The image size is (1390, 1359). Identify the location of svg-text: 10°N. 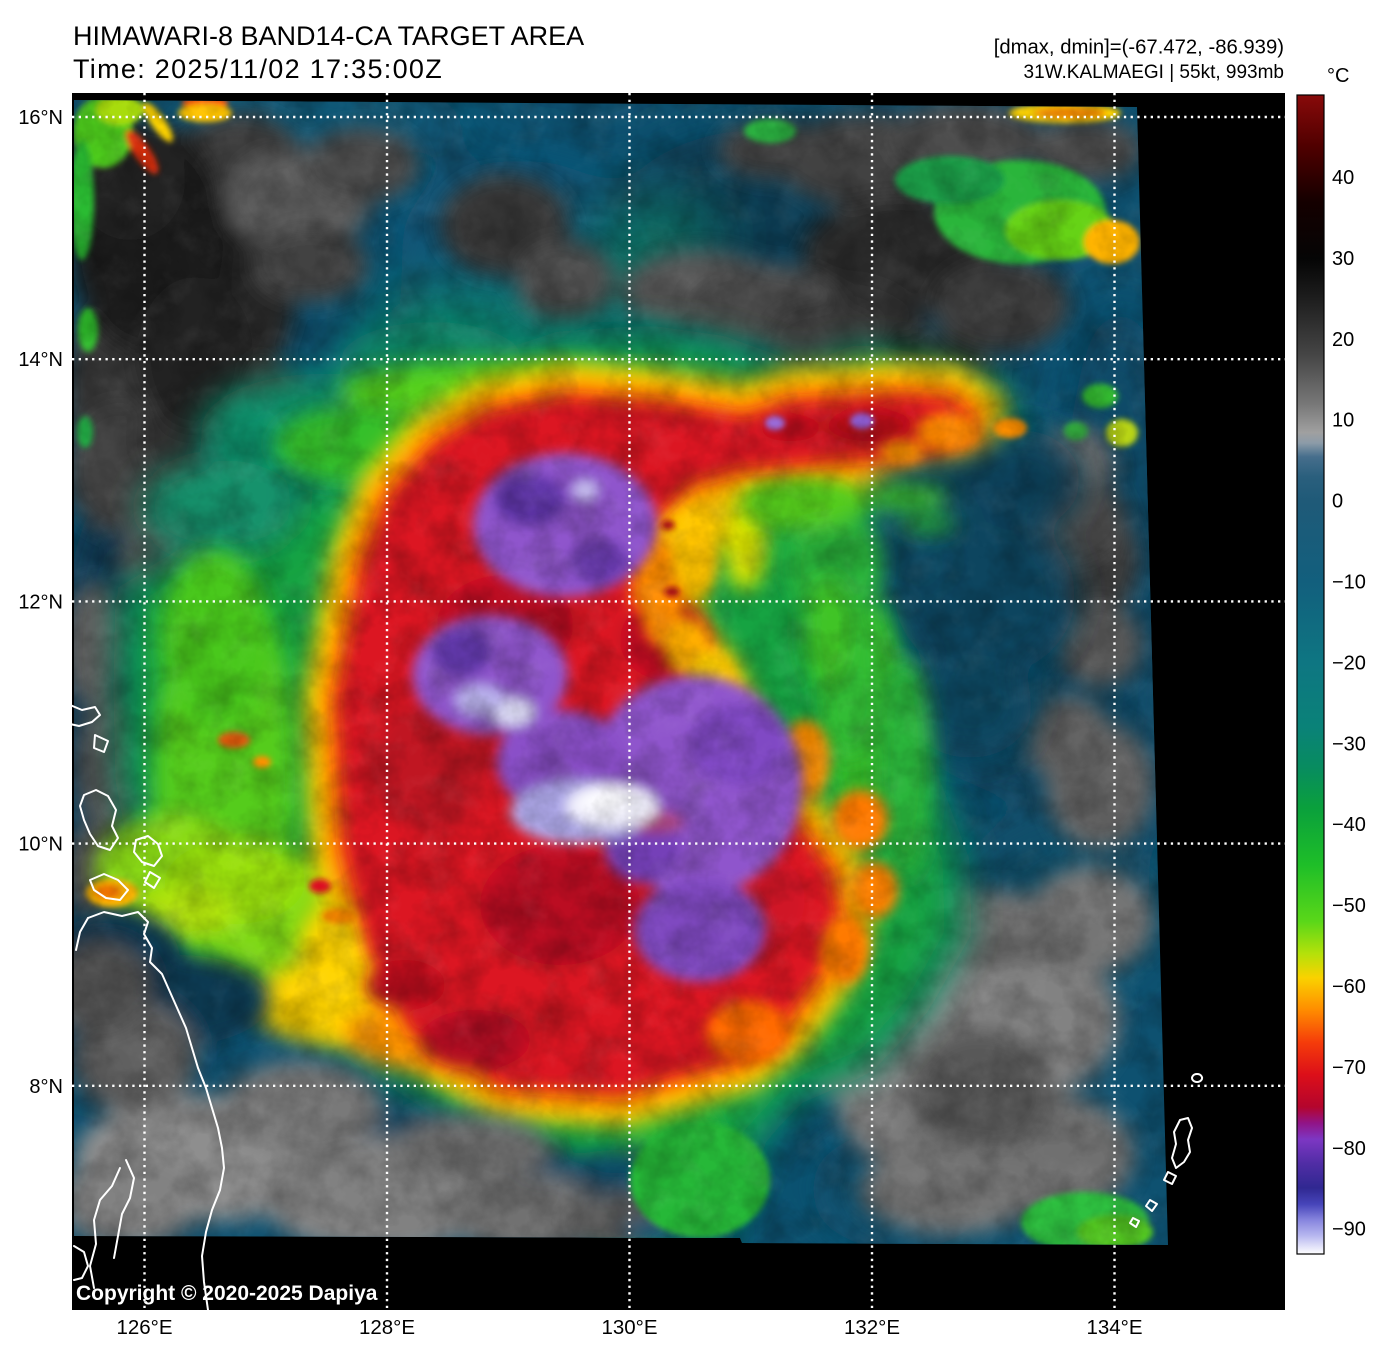
(40, 845).